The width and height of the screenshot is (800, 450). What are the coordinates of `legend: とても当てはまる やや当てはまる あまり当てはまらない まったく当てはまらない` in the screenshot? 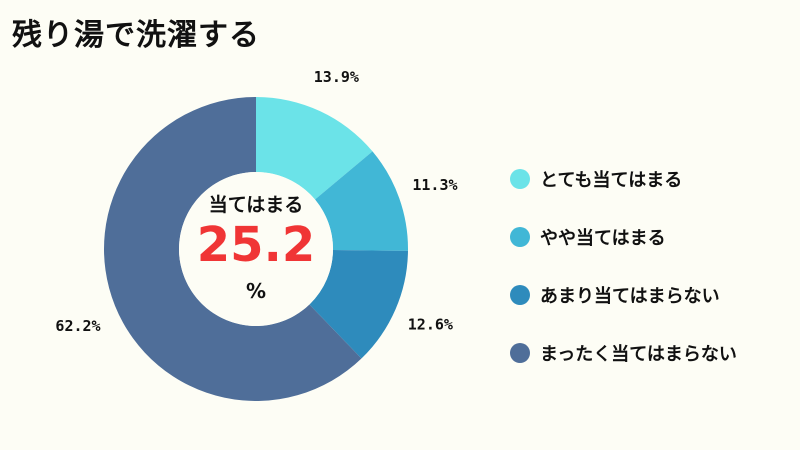 It's located at (623, 266).